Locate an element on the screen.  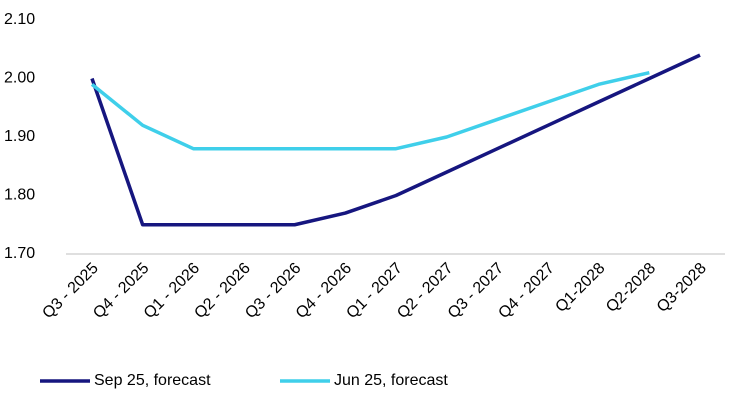
x-tick-label: Q3-2028 is located at coordinates (682, 288).